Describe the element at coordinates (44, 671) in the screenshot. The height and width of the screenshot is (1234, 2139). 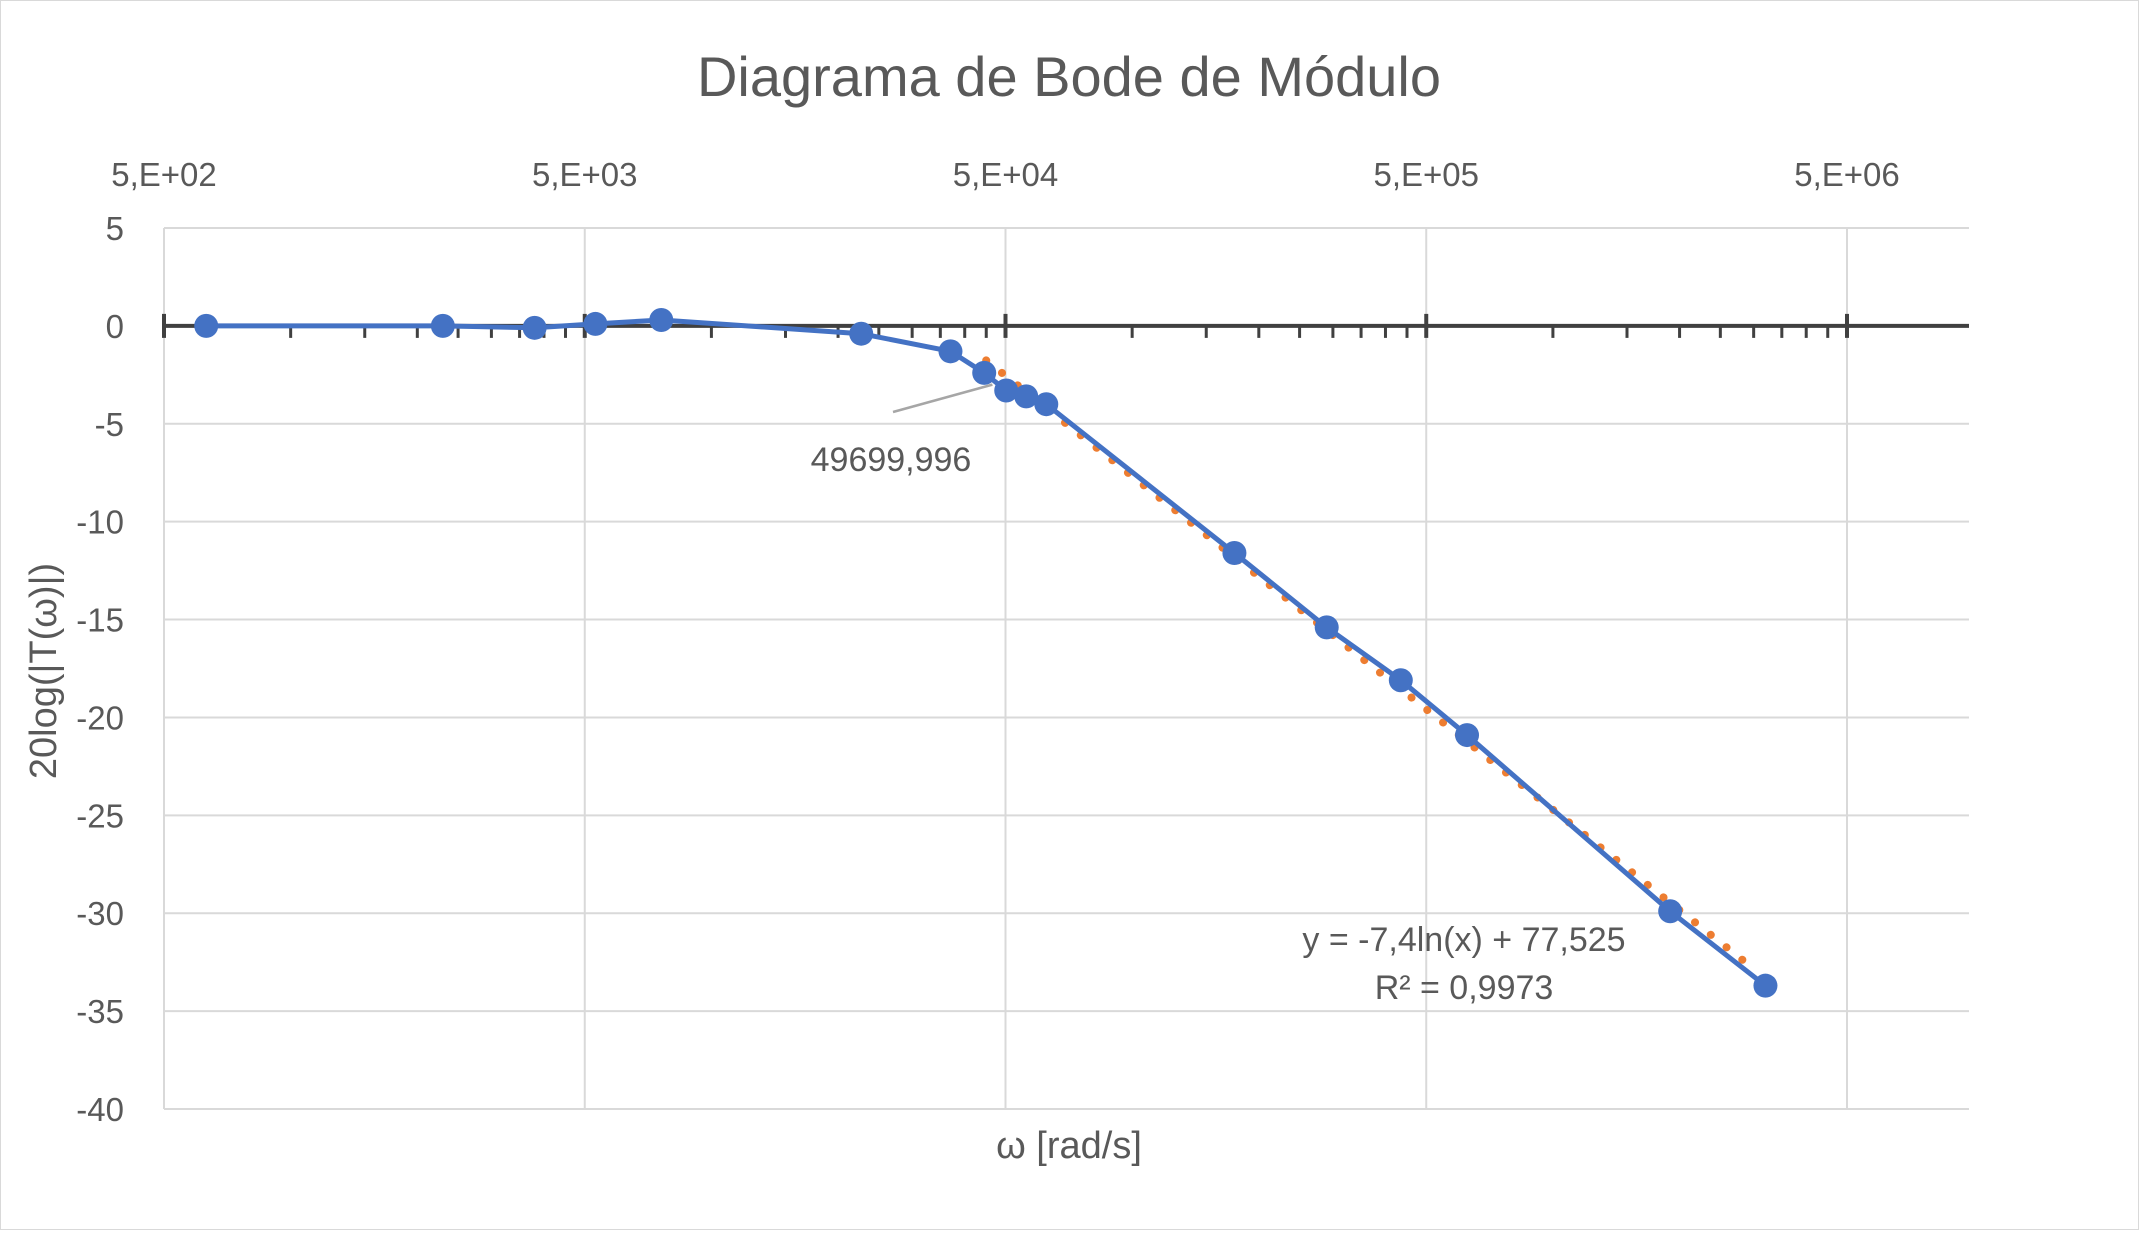
I see `y-axis-title: 20log(|T(ω)|)` at that location.